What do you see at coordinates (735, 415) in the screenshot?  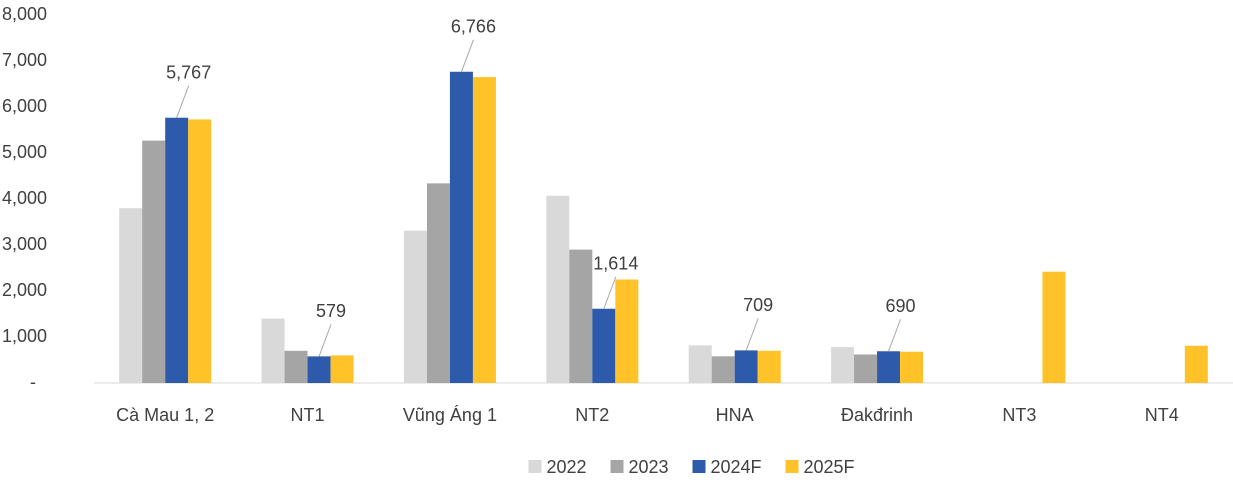 I see `x-tick-label: HNA` at bounding box center [735, 415].